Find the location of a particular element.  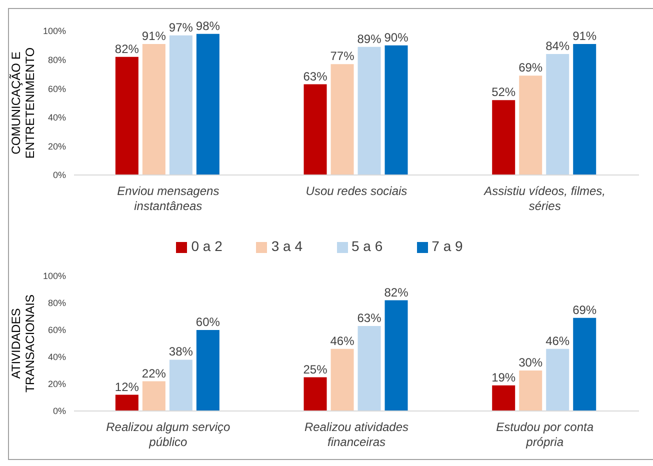

data-label: 30% is located at coordinates (530, 363).